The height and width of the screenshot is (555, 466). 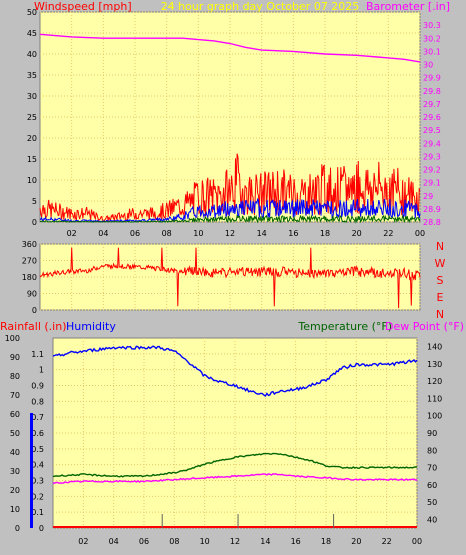 I want to click on humidity-x-tick-label: 16, so click(x=296, y=541).